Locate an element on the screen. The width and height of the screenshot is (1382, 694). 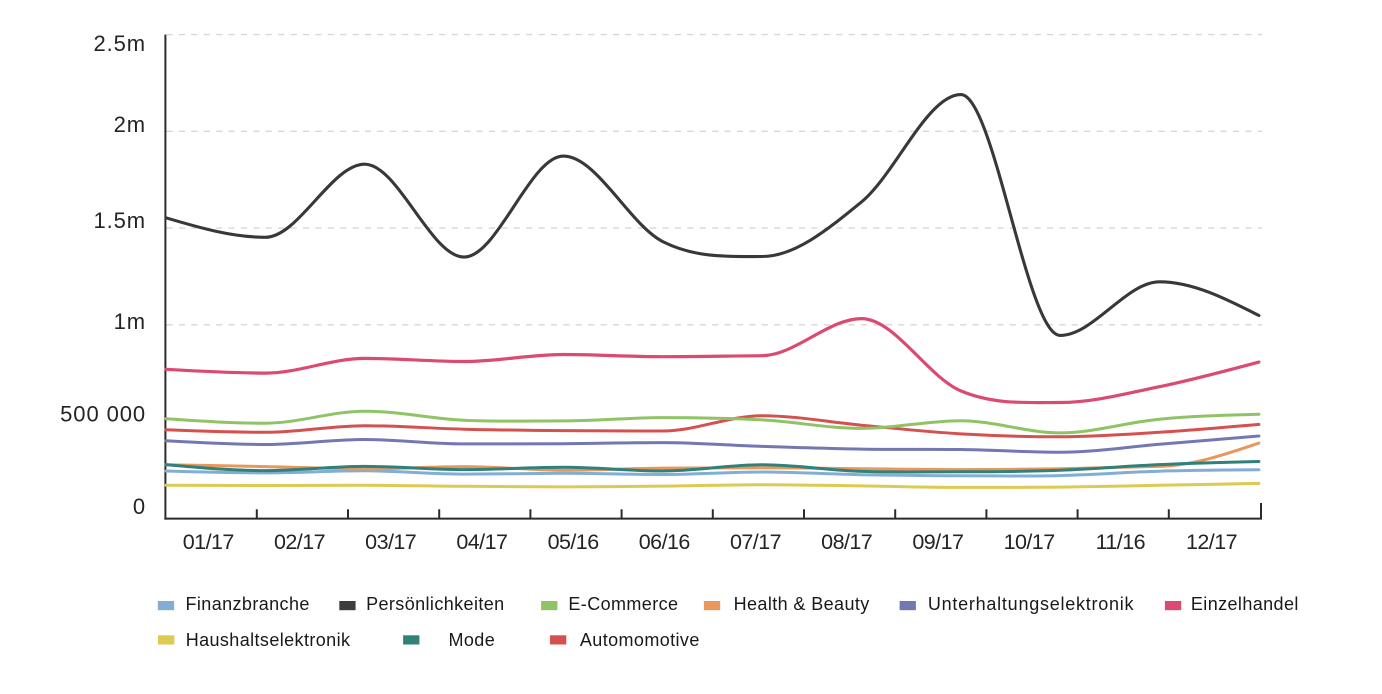
svg-text: 07/17 is located at coordinates (755, 542).